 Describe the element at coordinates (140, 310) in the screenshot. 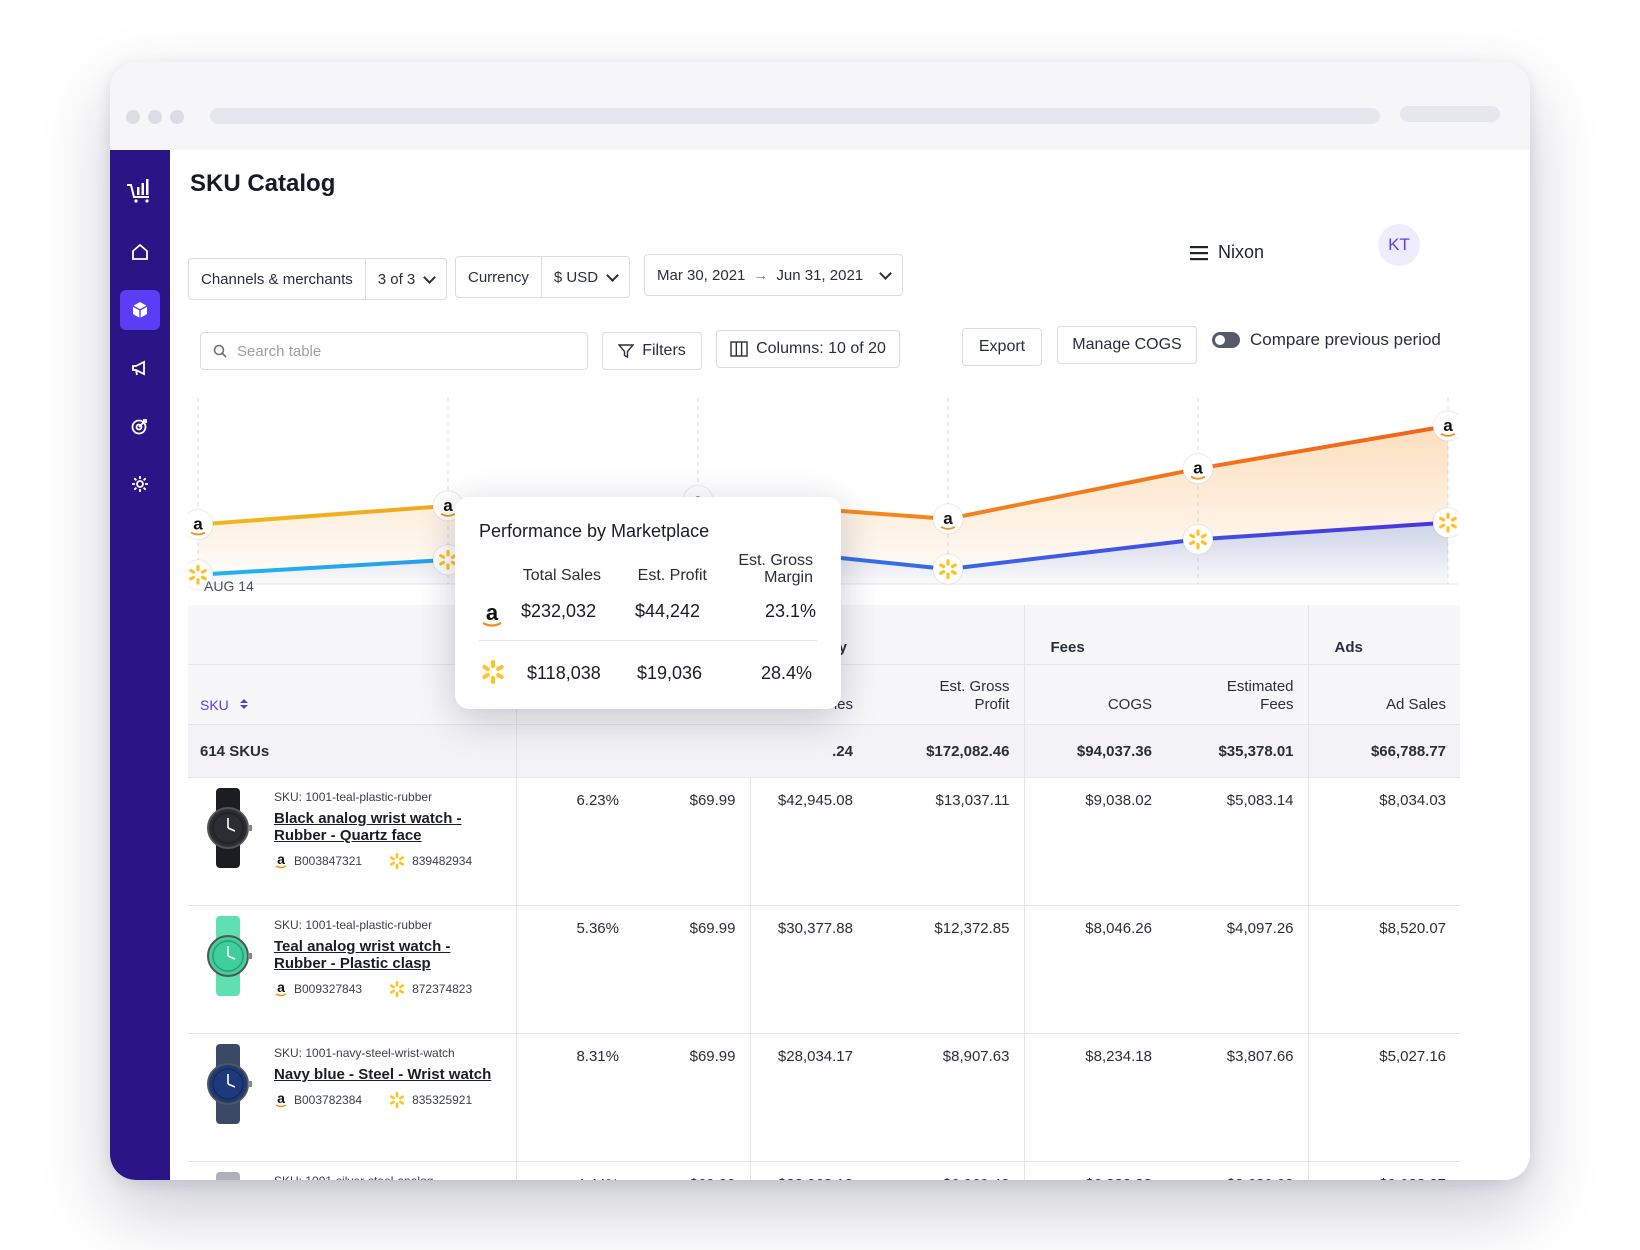

I see `catalog-box-icon` at that location.